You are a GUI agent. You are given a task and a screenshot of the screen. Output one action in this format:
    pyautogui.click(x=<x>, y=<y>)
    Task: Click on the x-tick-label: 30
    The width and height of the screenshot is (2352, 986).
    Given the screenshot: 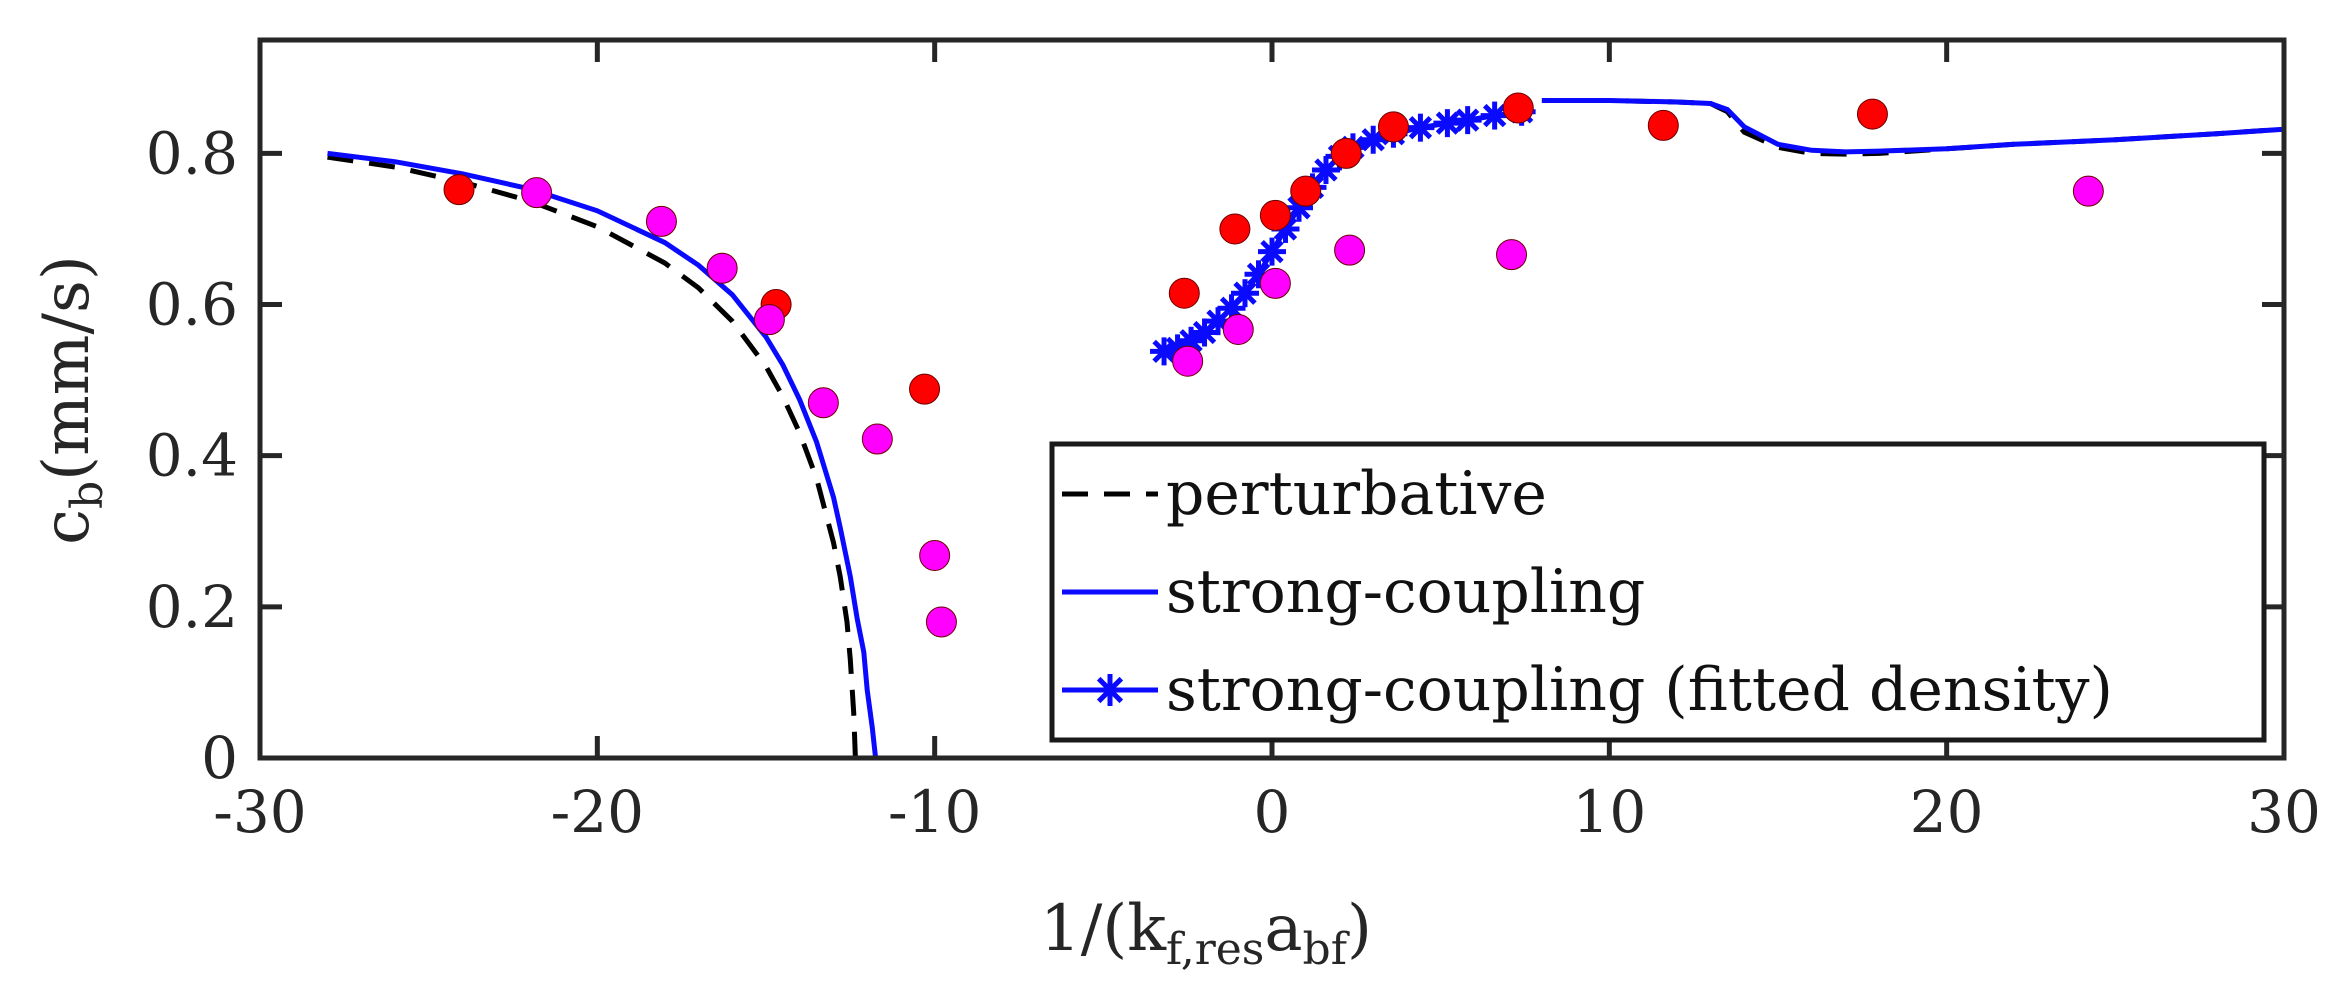 What is the action you would take?
    pyautogui.click(x=2284, y=812)
    